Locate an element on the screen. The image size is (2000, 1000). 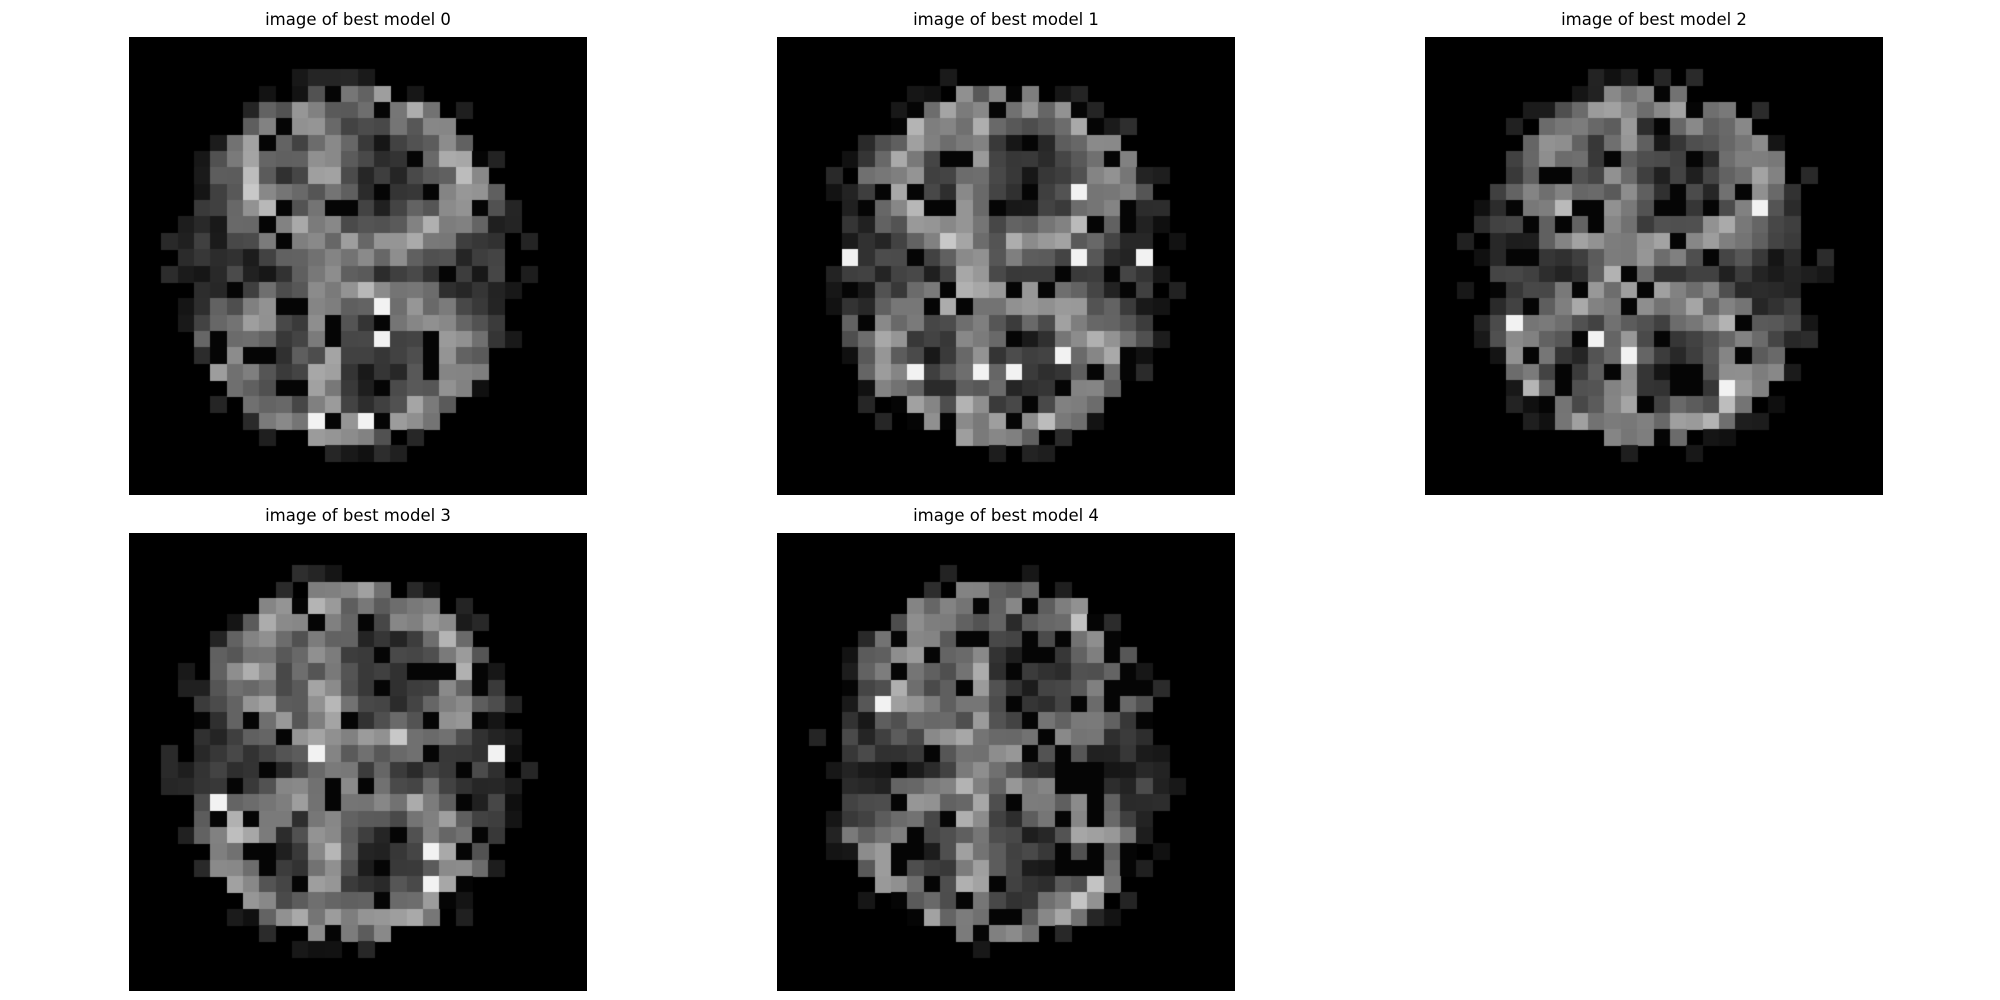
panel-best-model-0: image of best model 0 is located at coordinates (358, 252).